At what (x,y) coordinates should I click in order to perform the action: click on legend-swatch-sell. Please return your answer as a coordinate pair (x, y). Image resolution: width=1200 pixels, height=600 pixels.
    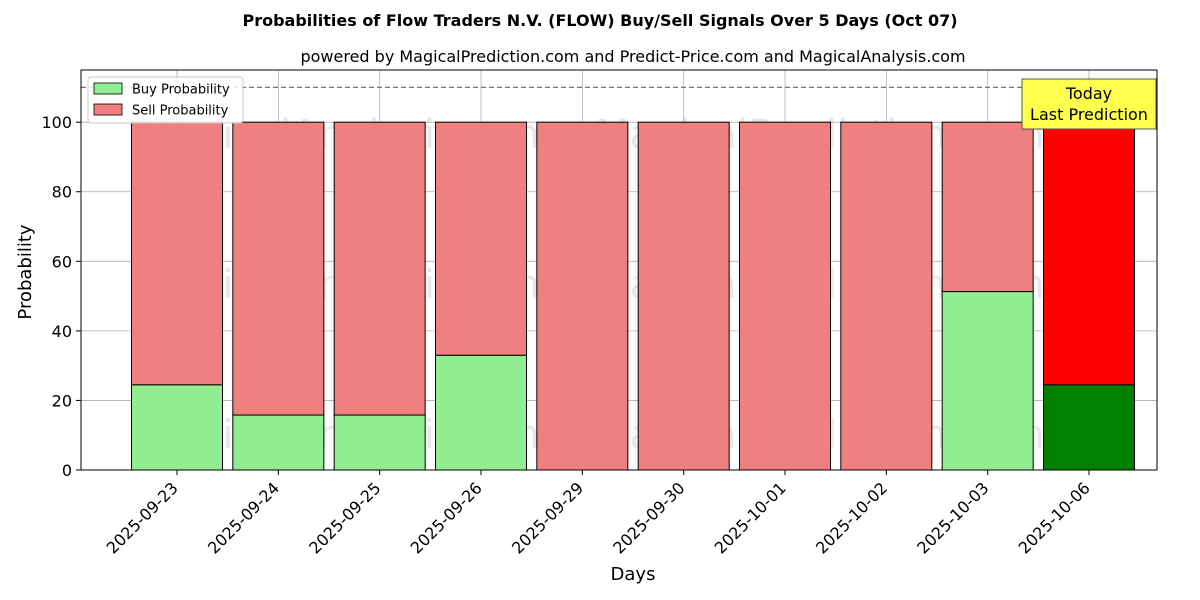
    Looking at the image, I should click on (108, 109).